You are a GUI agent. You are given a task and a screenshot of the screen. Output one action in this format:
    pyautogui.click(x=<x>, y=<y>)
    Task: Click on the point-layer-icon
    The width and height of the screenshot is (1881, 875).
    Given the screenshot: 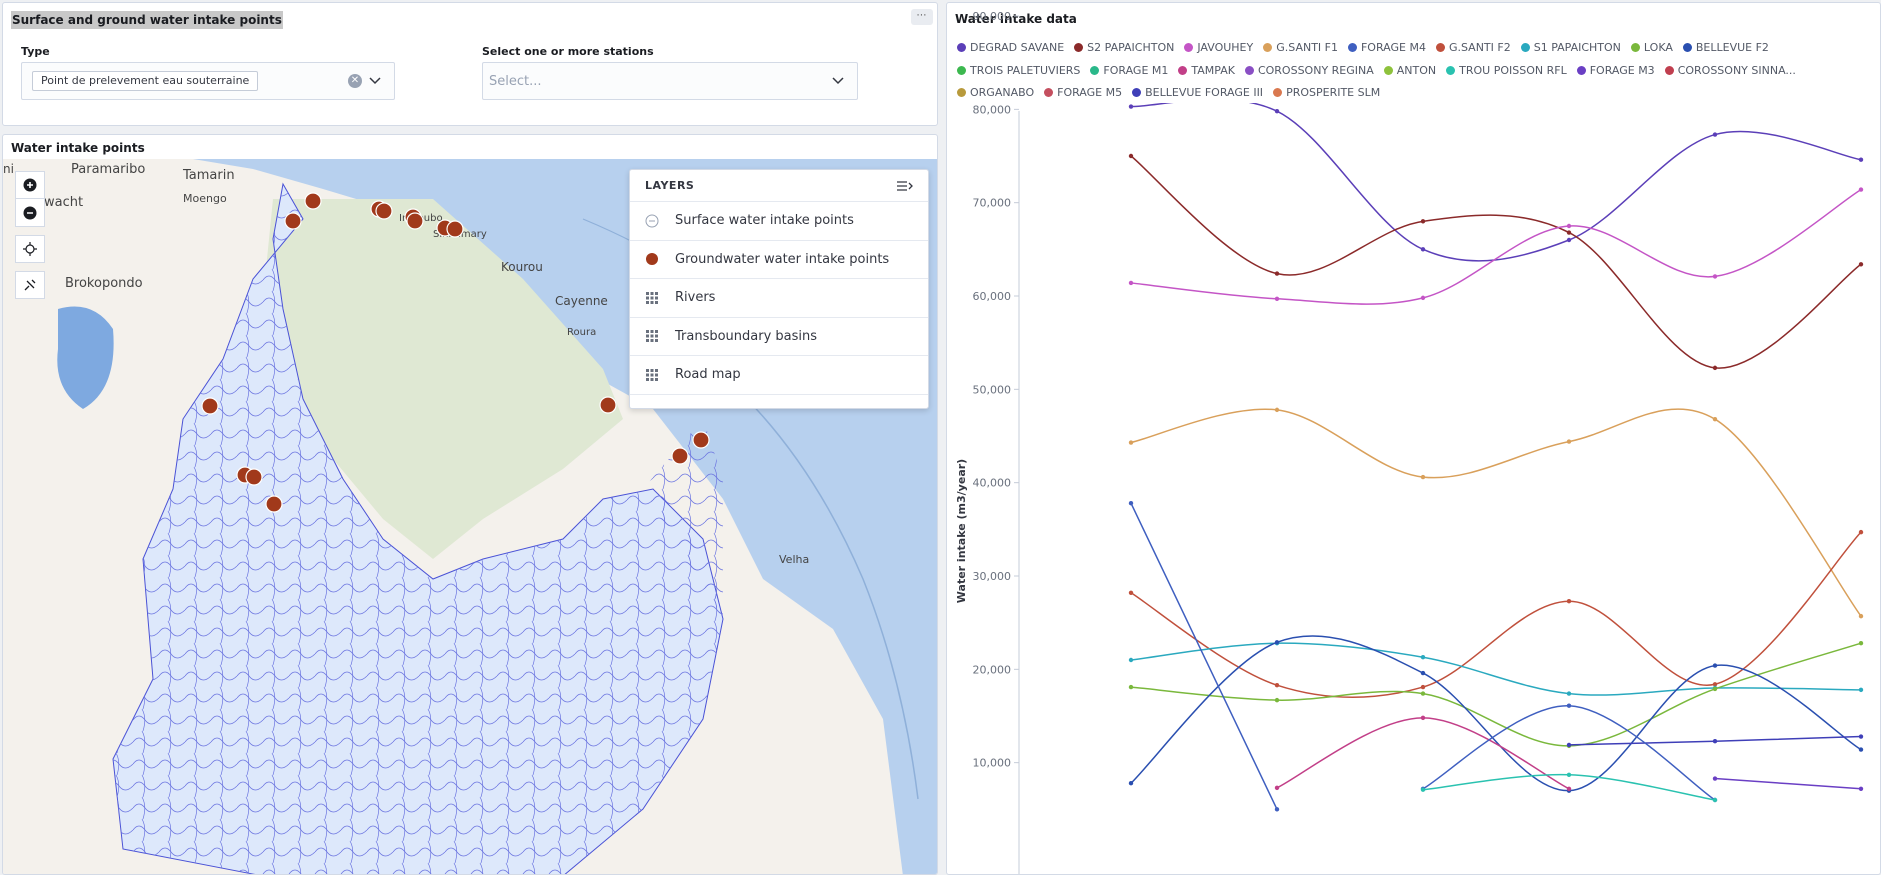 What is the action you would take?
    pyautogui.click(x=652, y=259)
    